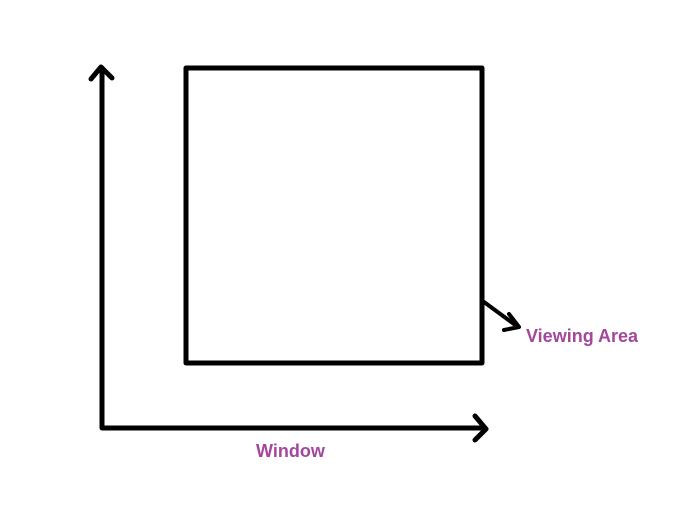 The height and width of the screenshot is (513, 675). What do you see at coordinates (290, 451) in the screenshot?
I see `window-label: Window` at bounding box center [290, 451].